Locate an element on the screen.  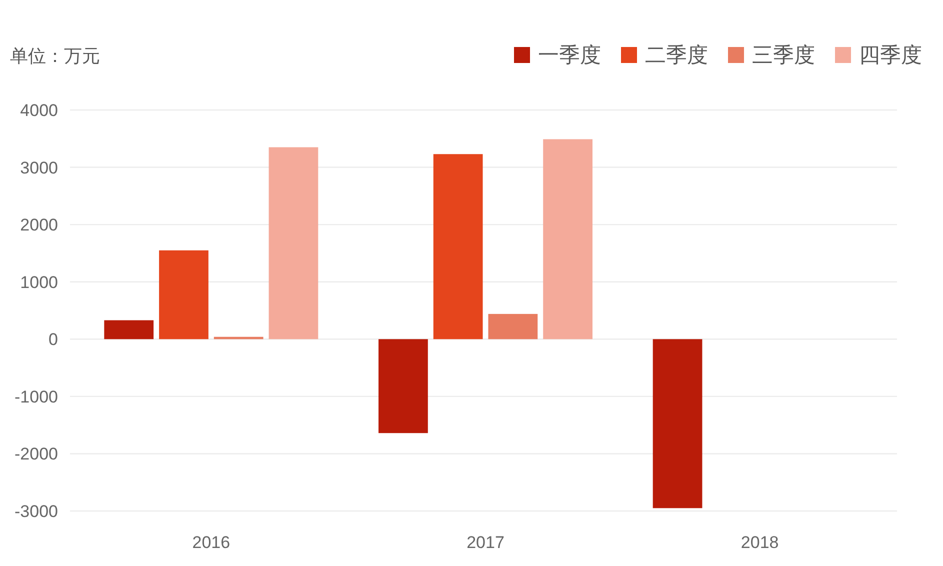
ylabel: 单位：万元 is located at coordinates (55, 56).